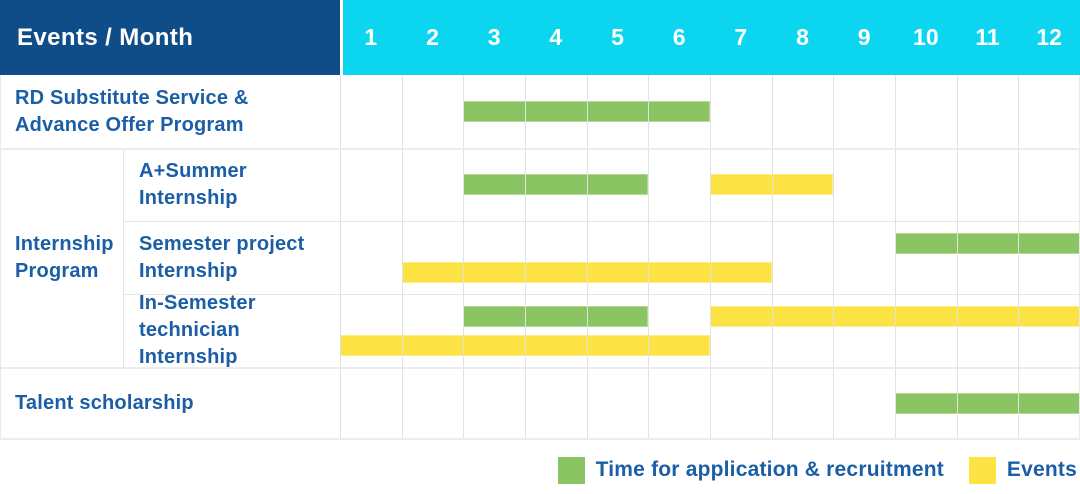  What do you see at coordinates (340, 257) in the screenshot?
I see `labels-months-divider` at bounding box center [340, 257].